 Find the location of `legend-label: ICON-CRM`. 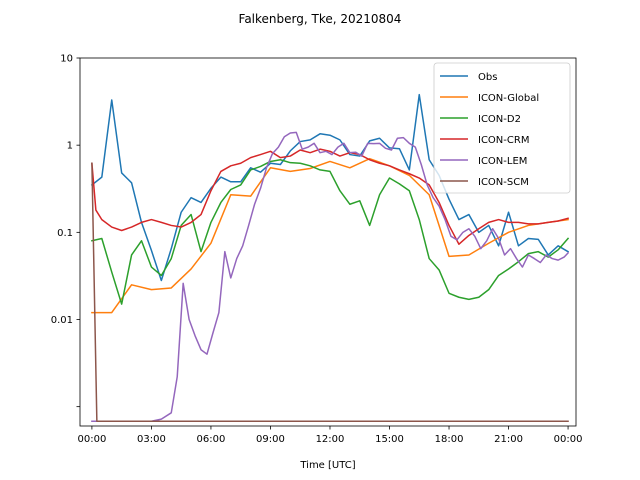

legend-label: ICON-CRM is located at coordinates (503, 140).